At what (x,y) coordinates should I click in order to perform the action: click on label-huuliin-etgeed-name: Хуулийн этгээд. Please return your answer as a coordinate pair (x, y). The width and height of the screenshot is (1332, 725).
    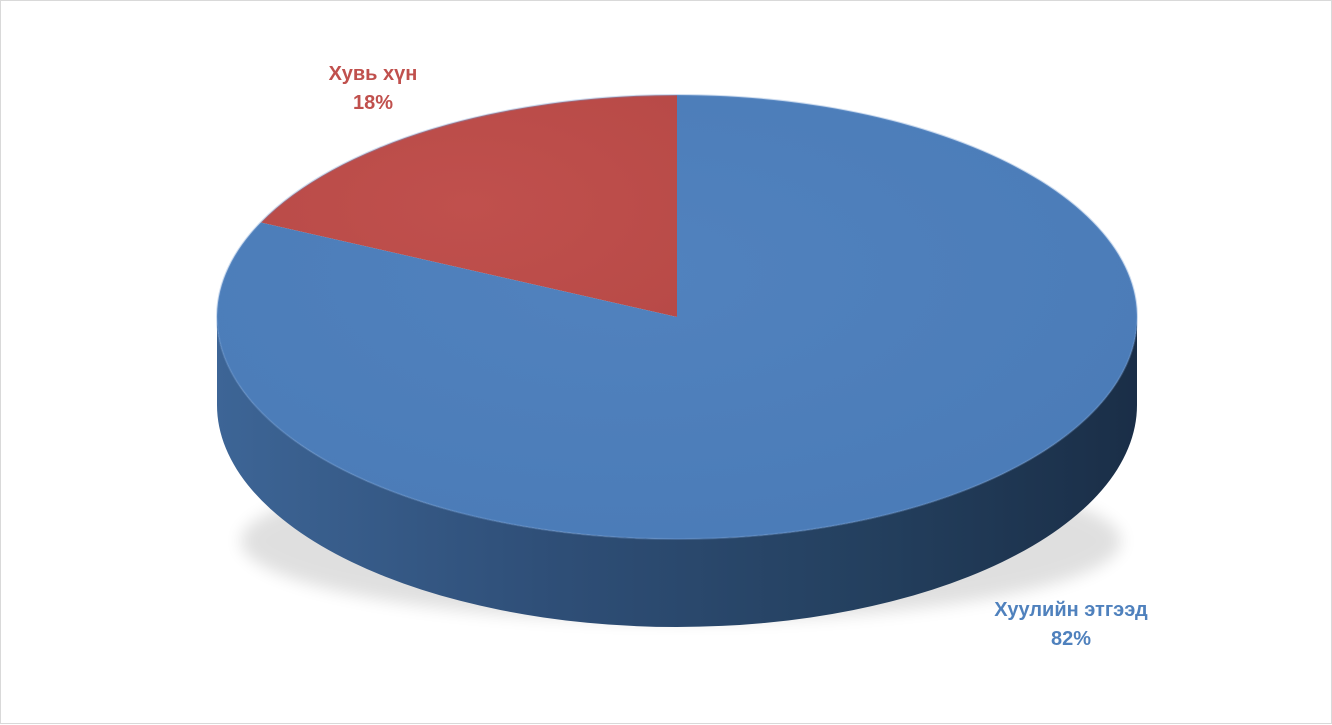
    Looking at the image, I should click on (1071, 610).